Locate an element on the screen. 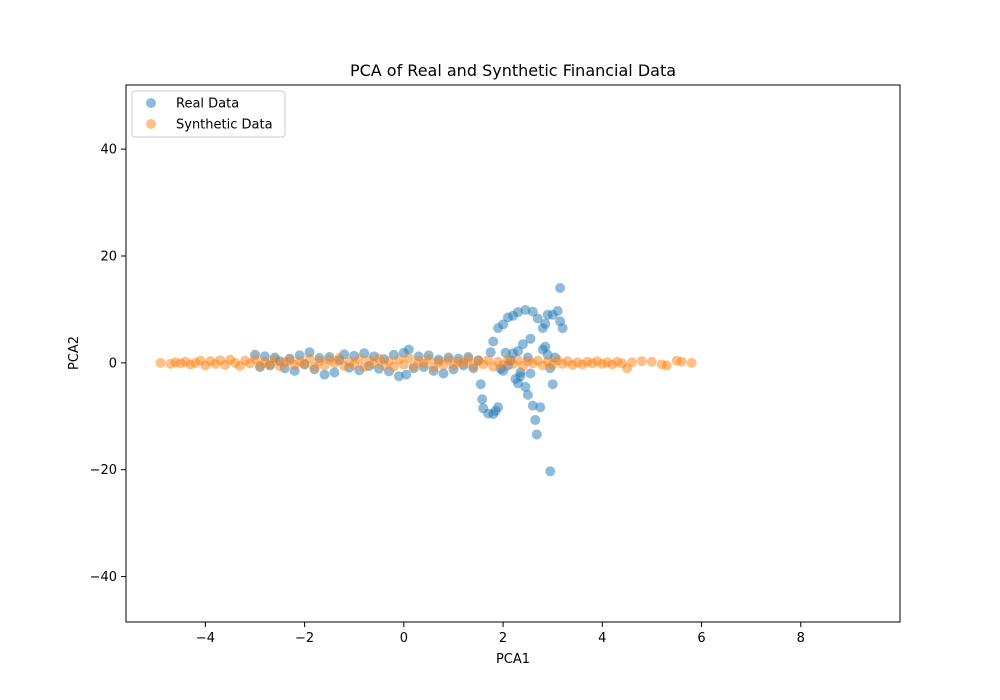  y-tick-label: 0 is located at coordinates (113, 363).